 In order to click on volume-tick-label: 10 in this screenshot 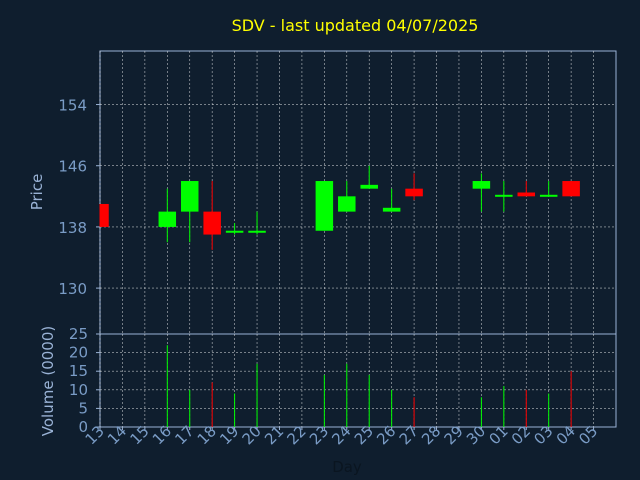, I will do `click(78, 390)`.